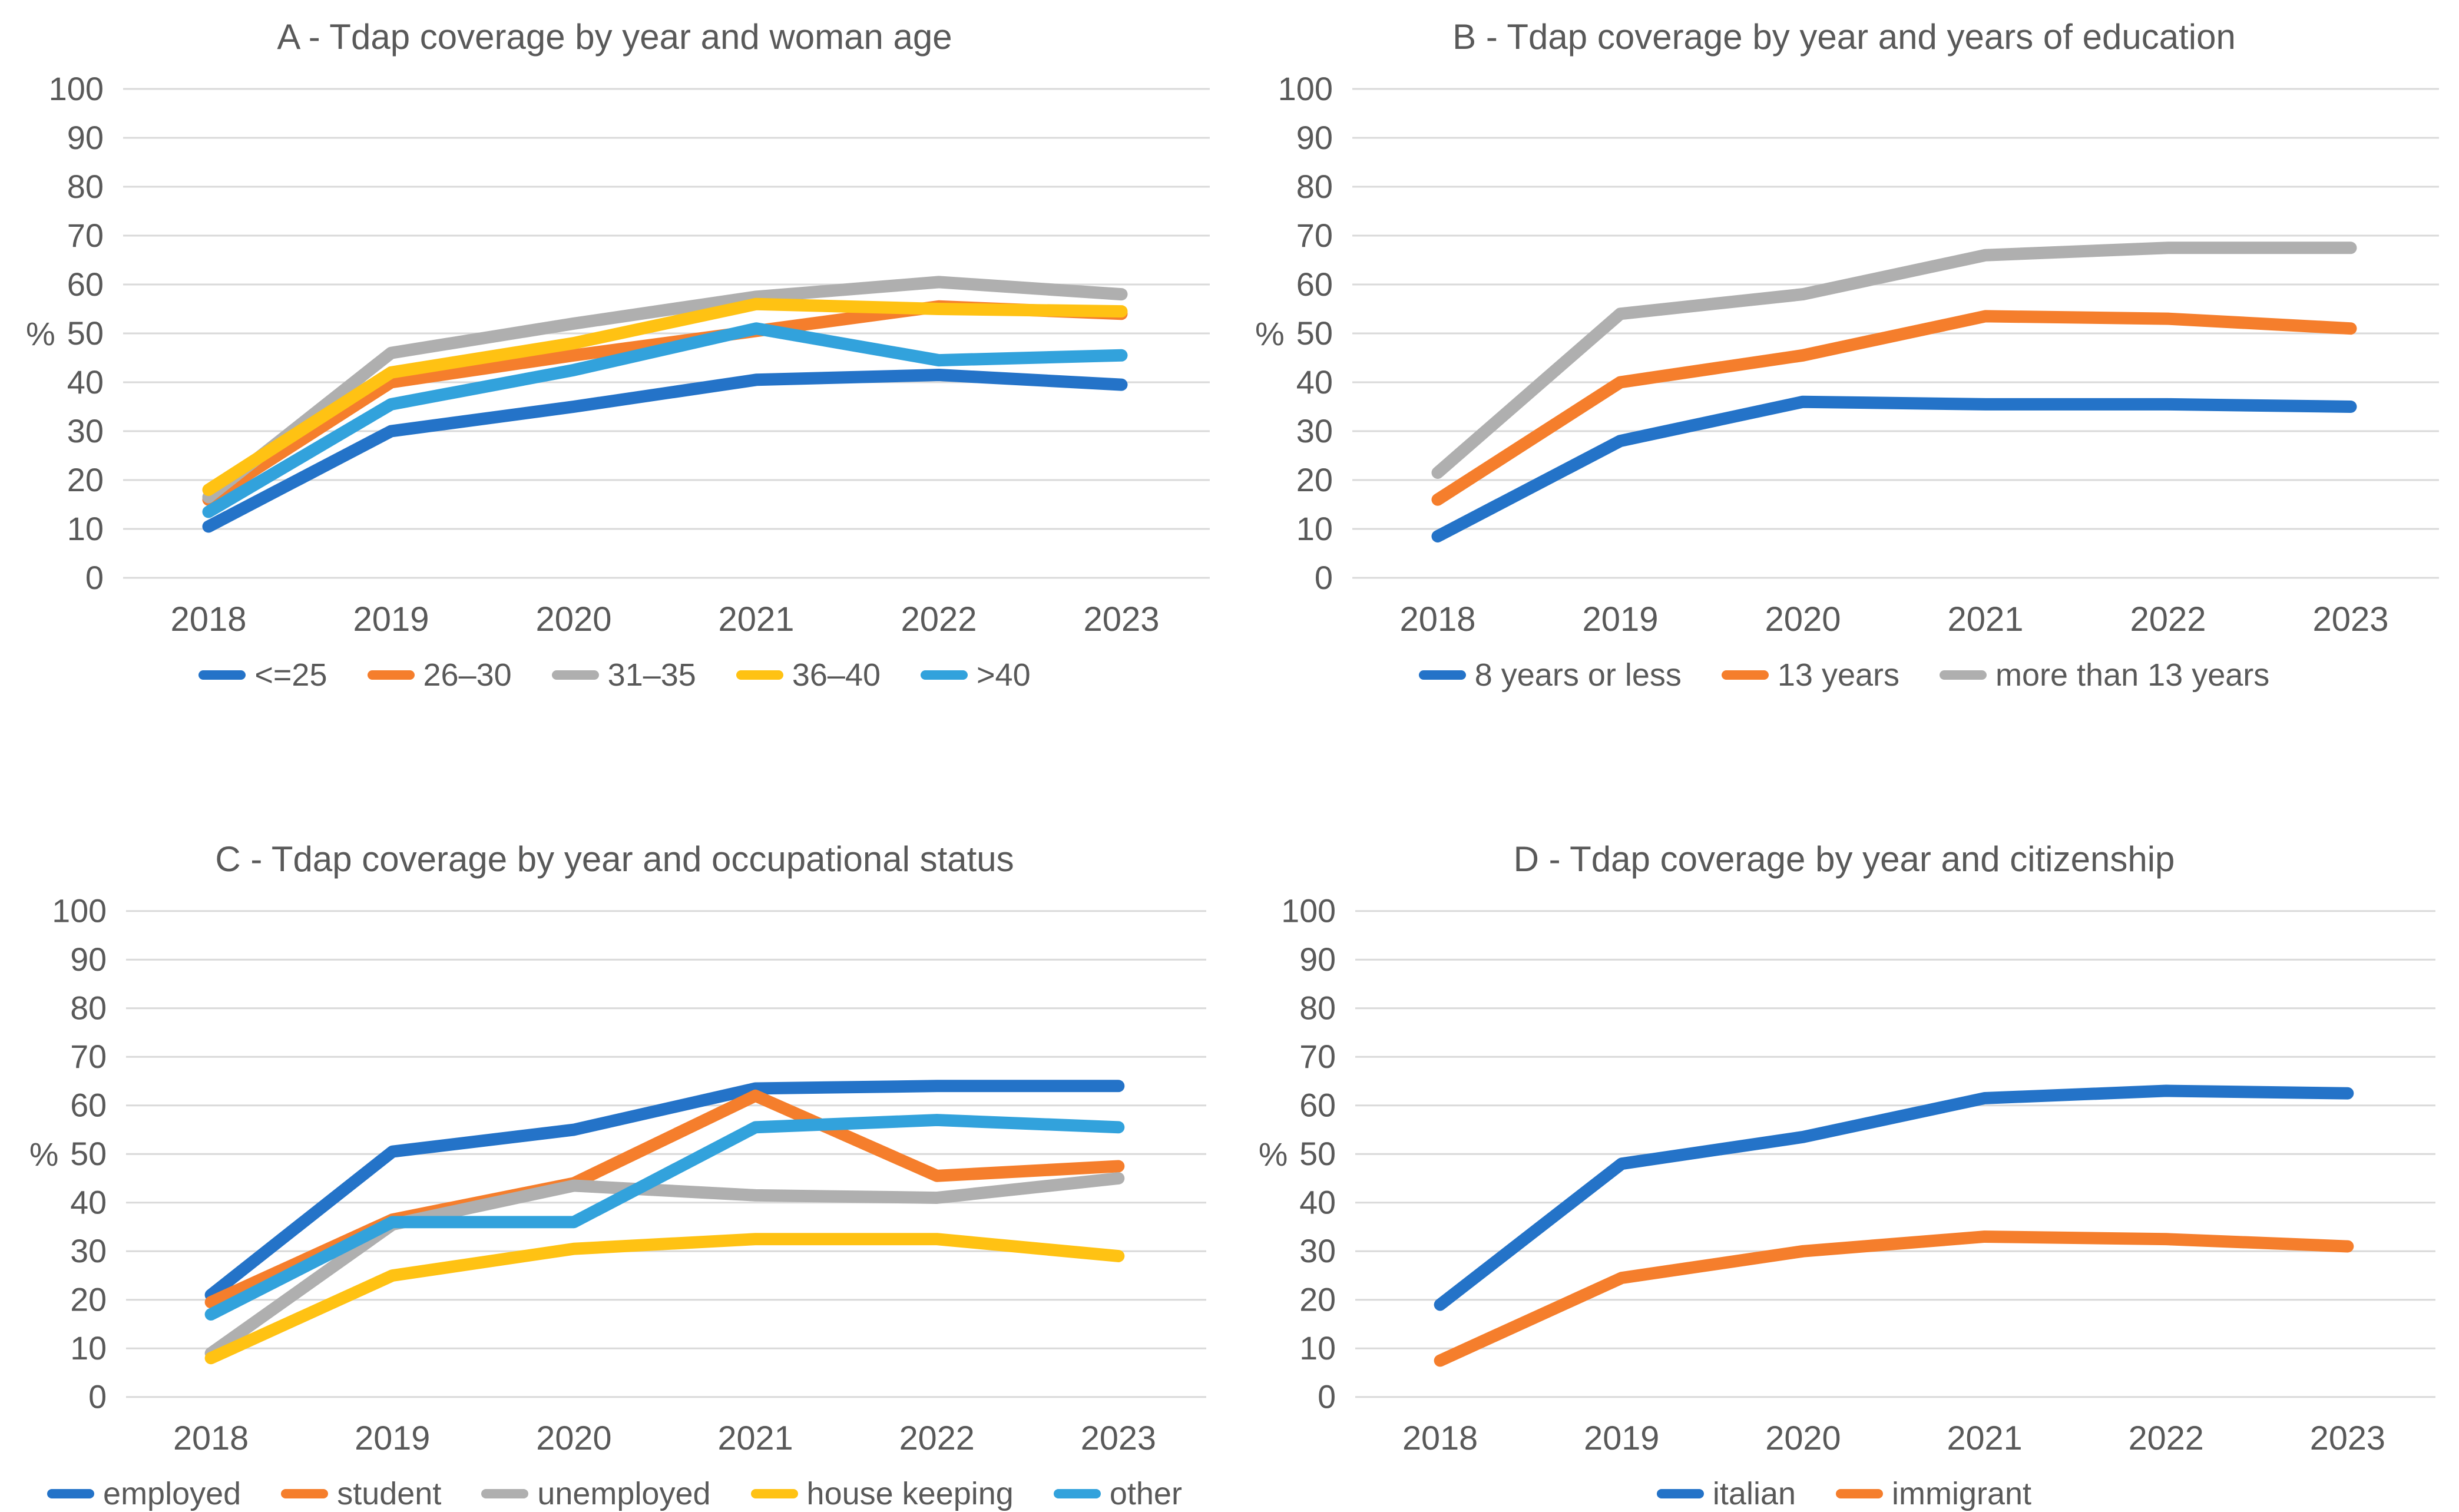 This screenshot has height=1512, width=2459. Describe the element at coordinates (664, 451) in the screenshot. I see `series-line--25` at that location.